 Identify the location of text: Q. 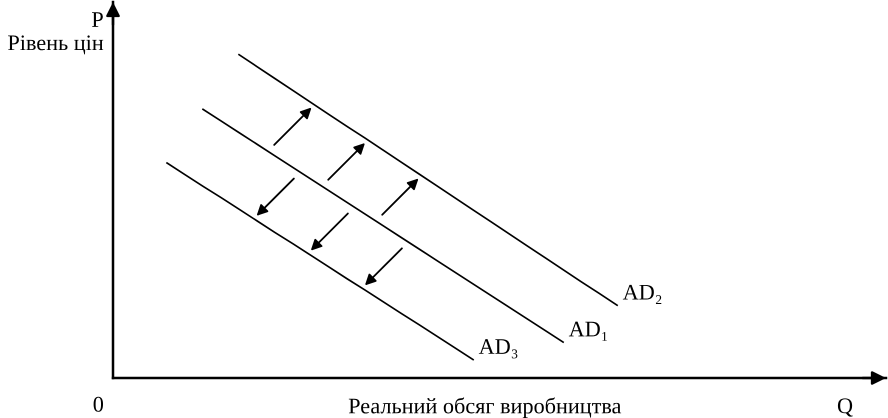
(845, 407).